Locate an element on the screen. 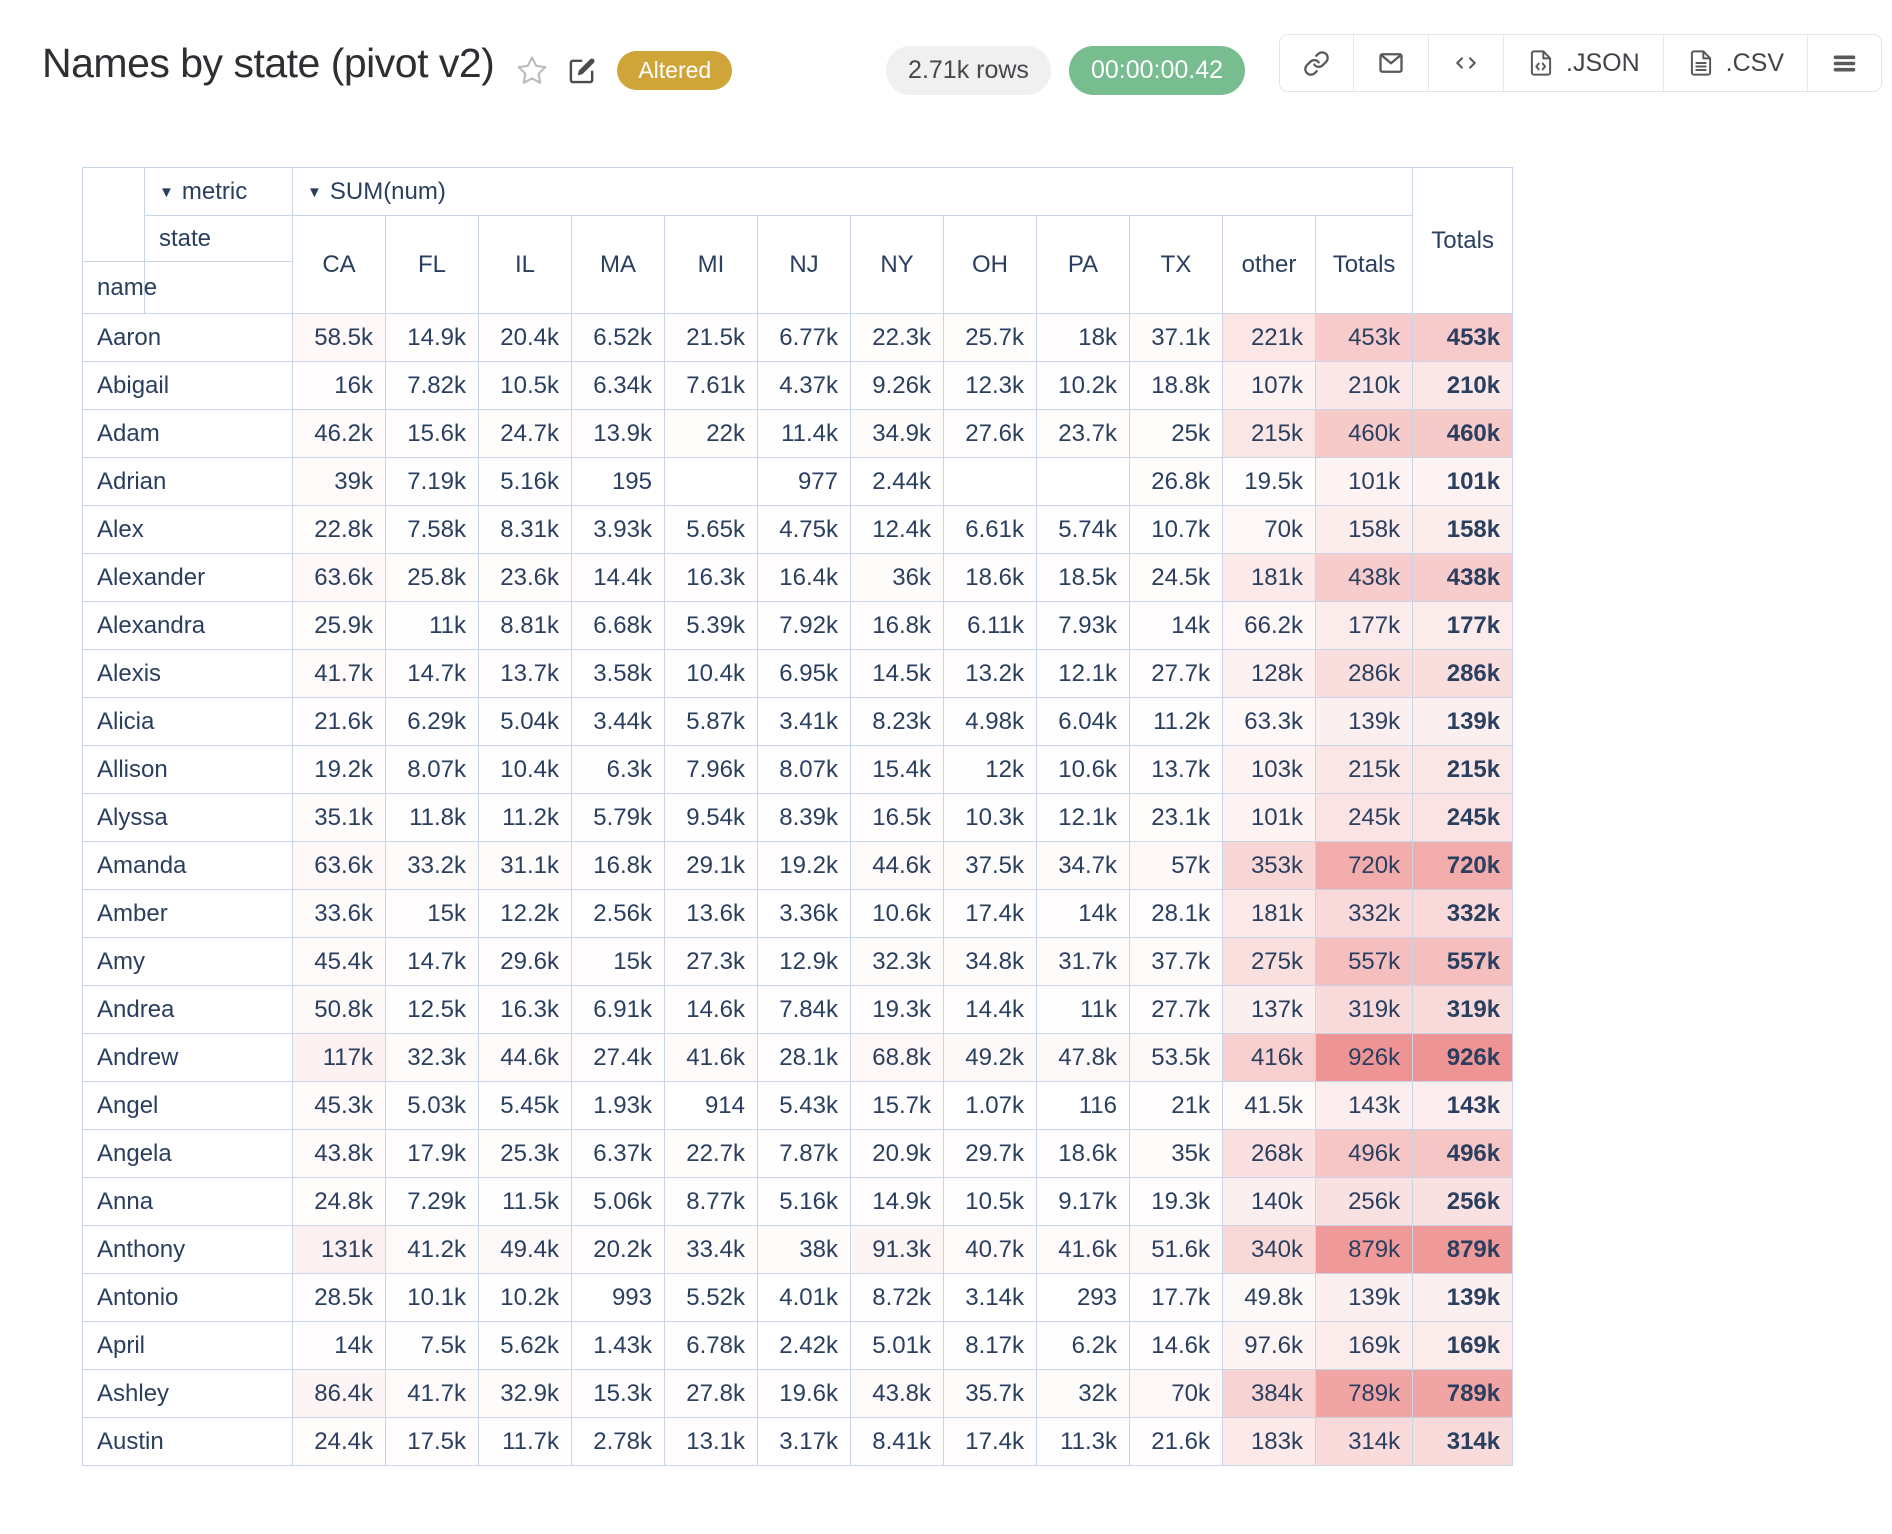 The width and height of the screenshot is (1892, 1534). value-cell: 3.17k is located at coordinates (804, 1441).